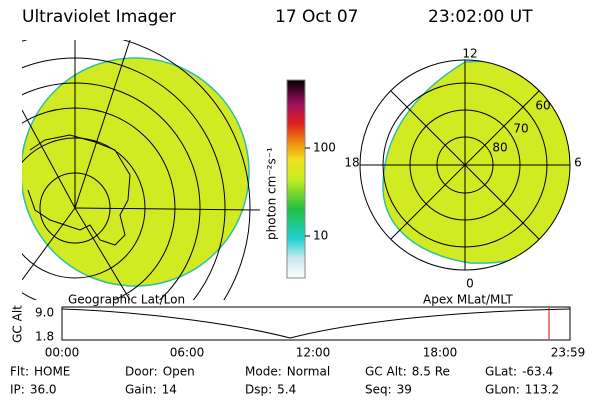  I want to click on timeline-x-label: 23:59, so click(568, 353).